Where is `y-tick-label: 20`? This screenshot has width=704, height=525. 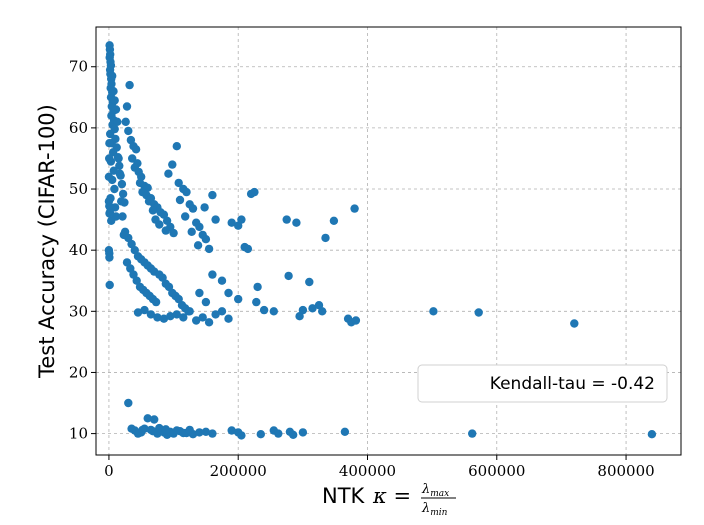
y-tick-label: 20 is located at coordinates (78, 372).